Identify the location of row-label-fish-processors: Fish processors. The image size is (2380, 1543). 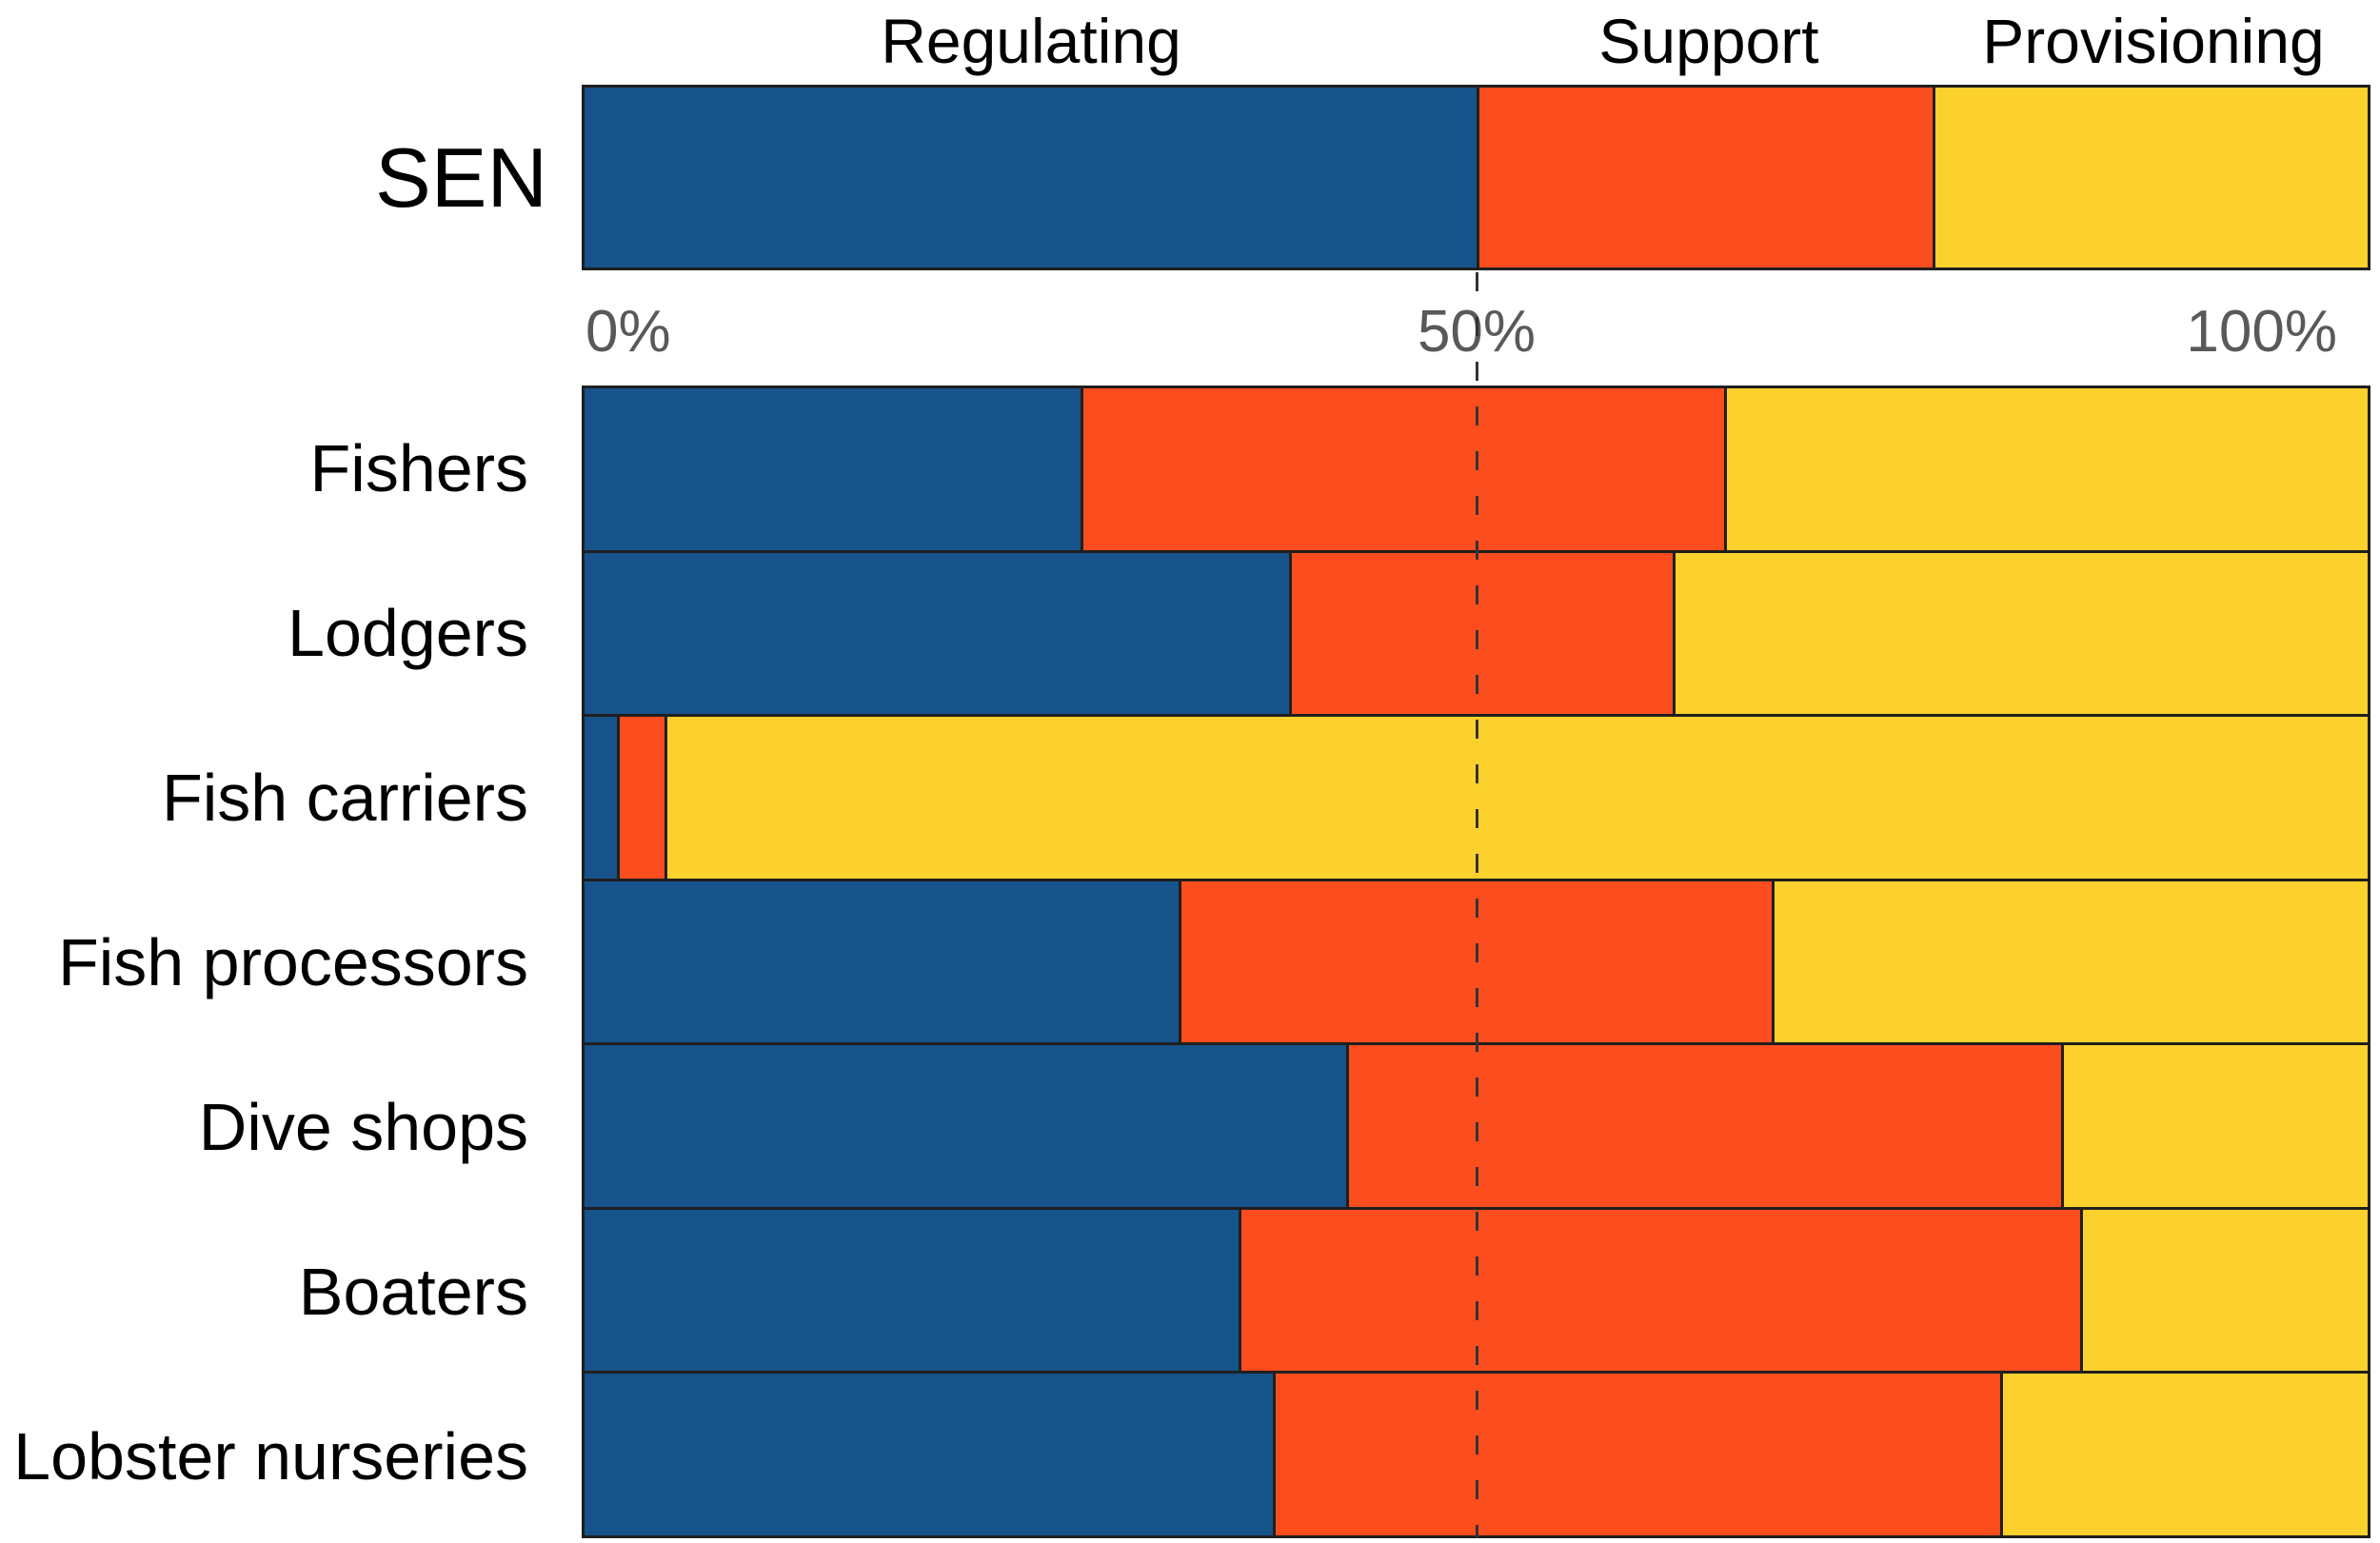
(292, 961).